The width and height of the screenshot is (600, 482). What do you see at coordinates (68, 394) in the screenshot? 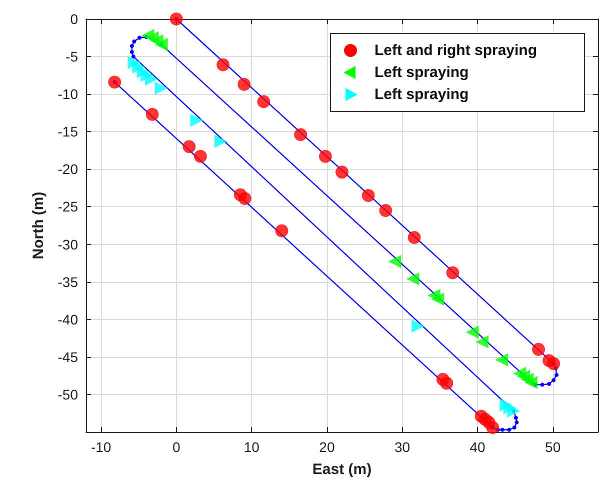
I see `y-tick-label: -50` at bounding box center [68, 394].